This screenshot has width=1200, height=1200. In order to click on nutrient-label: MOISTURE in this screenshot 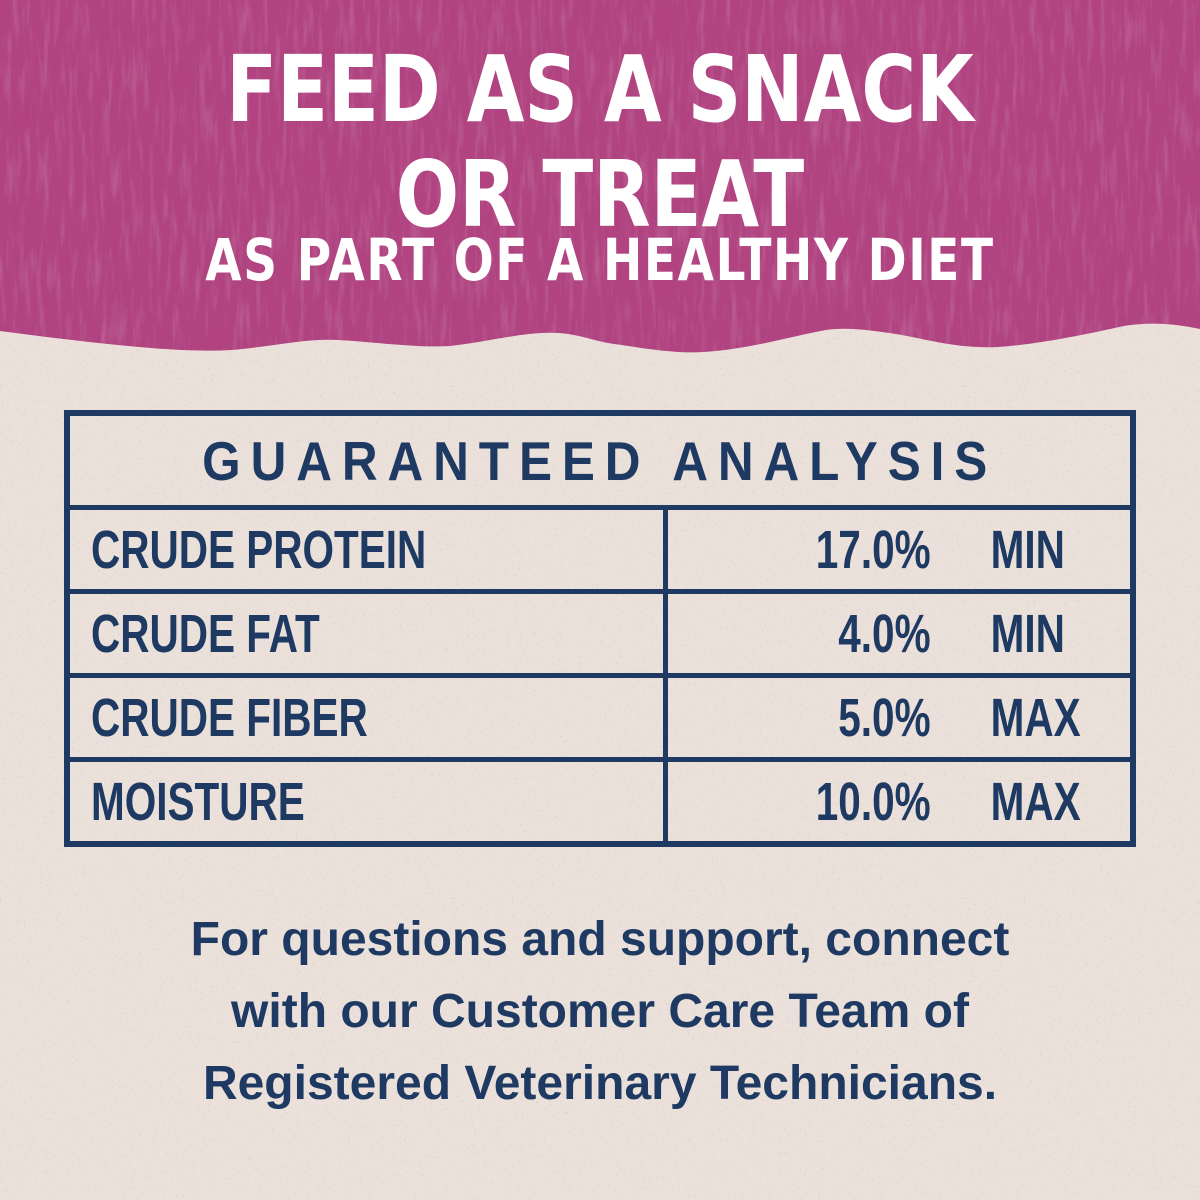, I will do `click(198, 801)`.